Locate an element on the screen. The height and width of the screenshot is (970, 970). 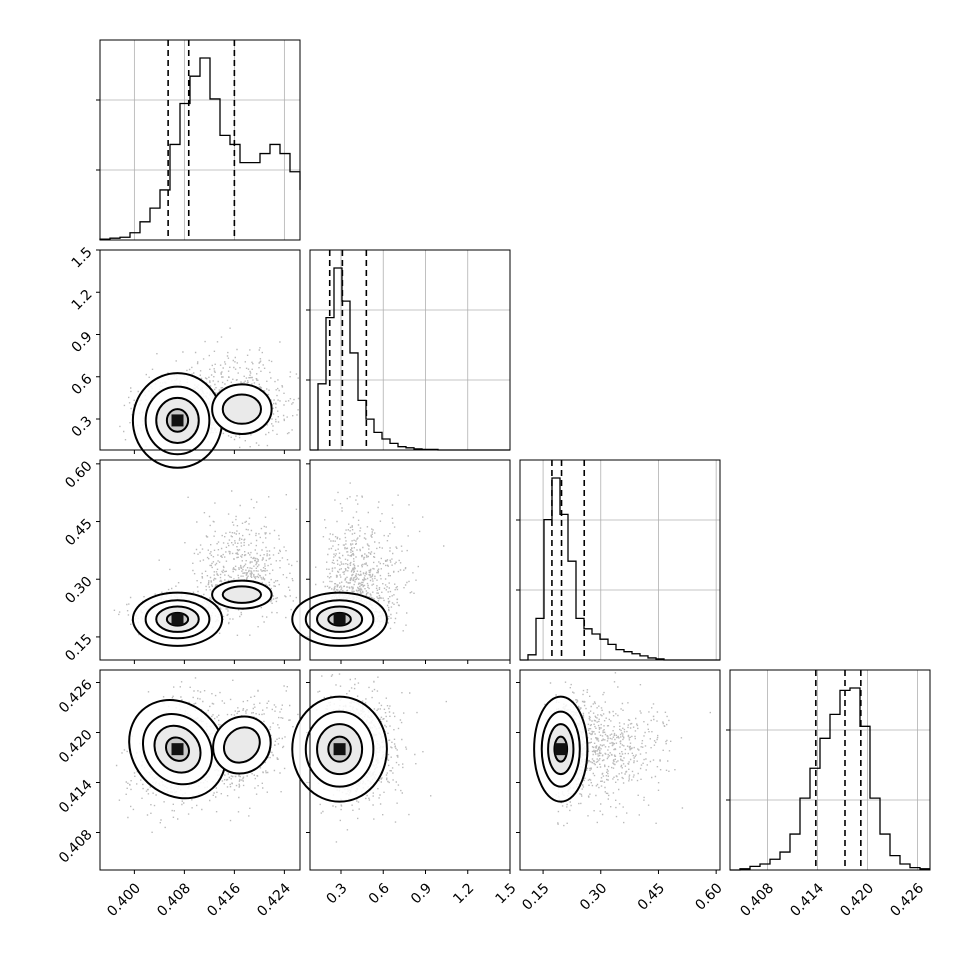
x-tick-label: 0.6 is located at coordinates (379, 893).